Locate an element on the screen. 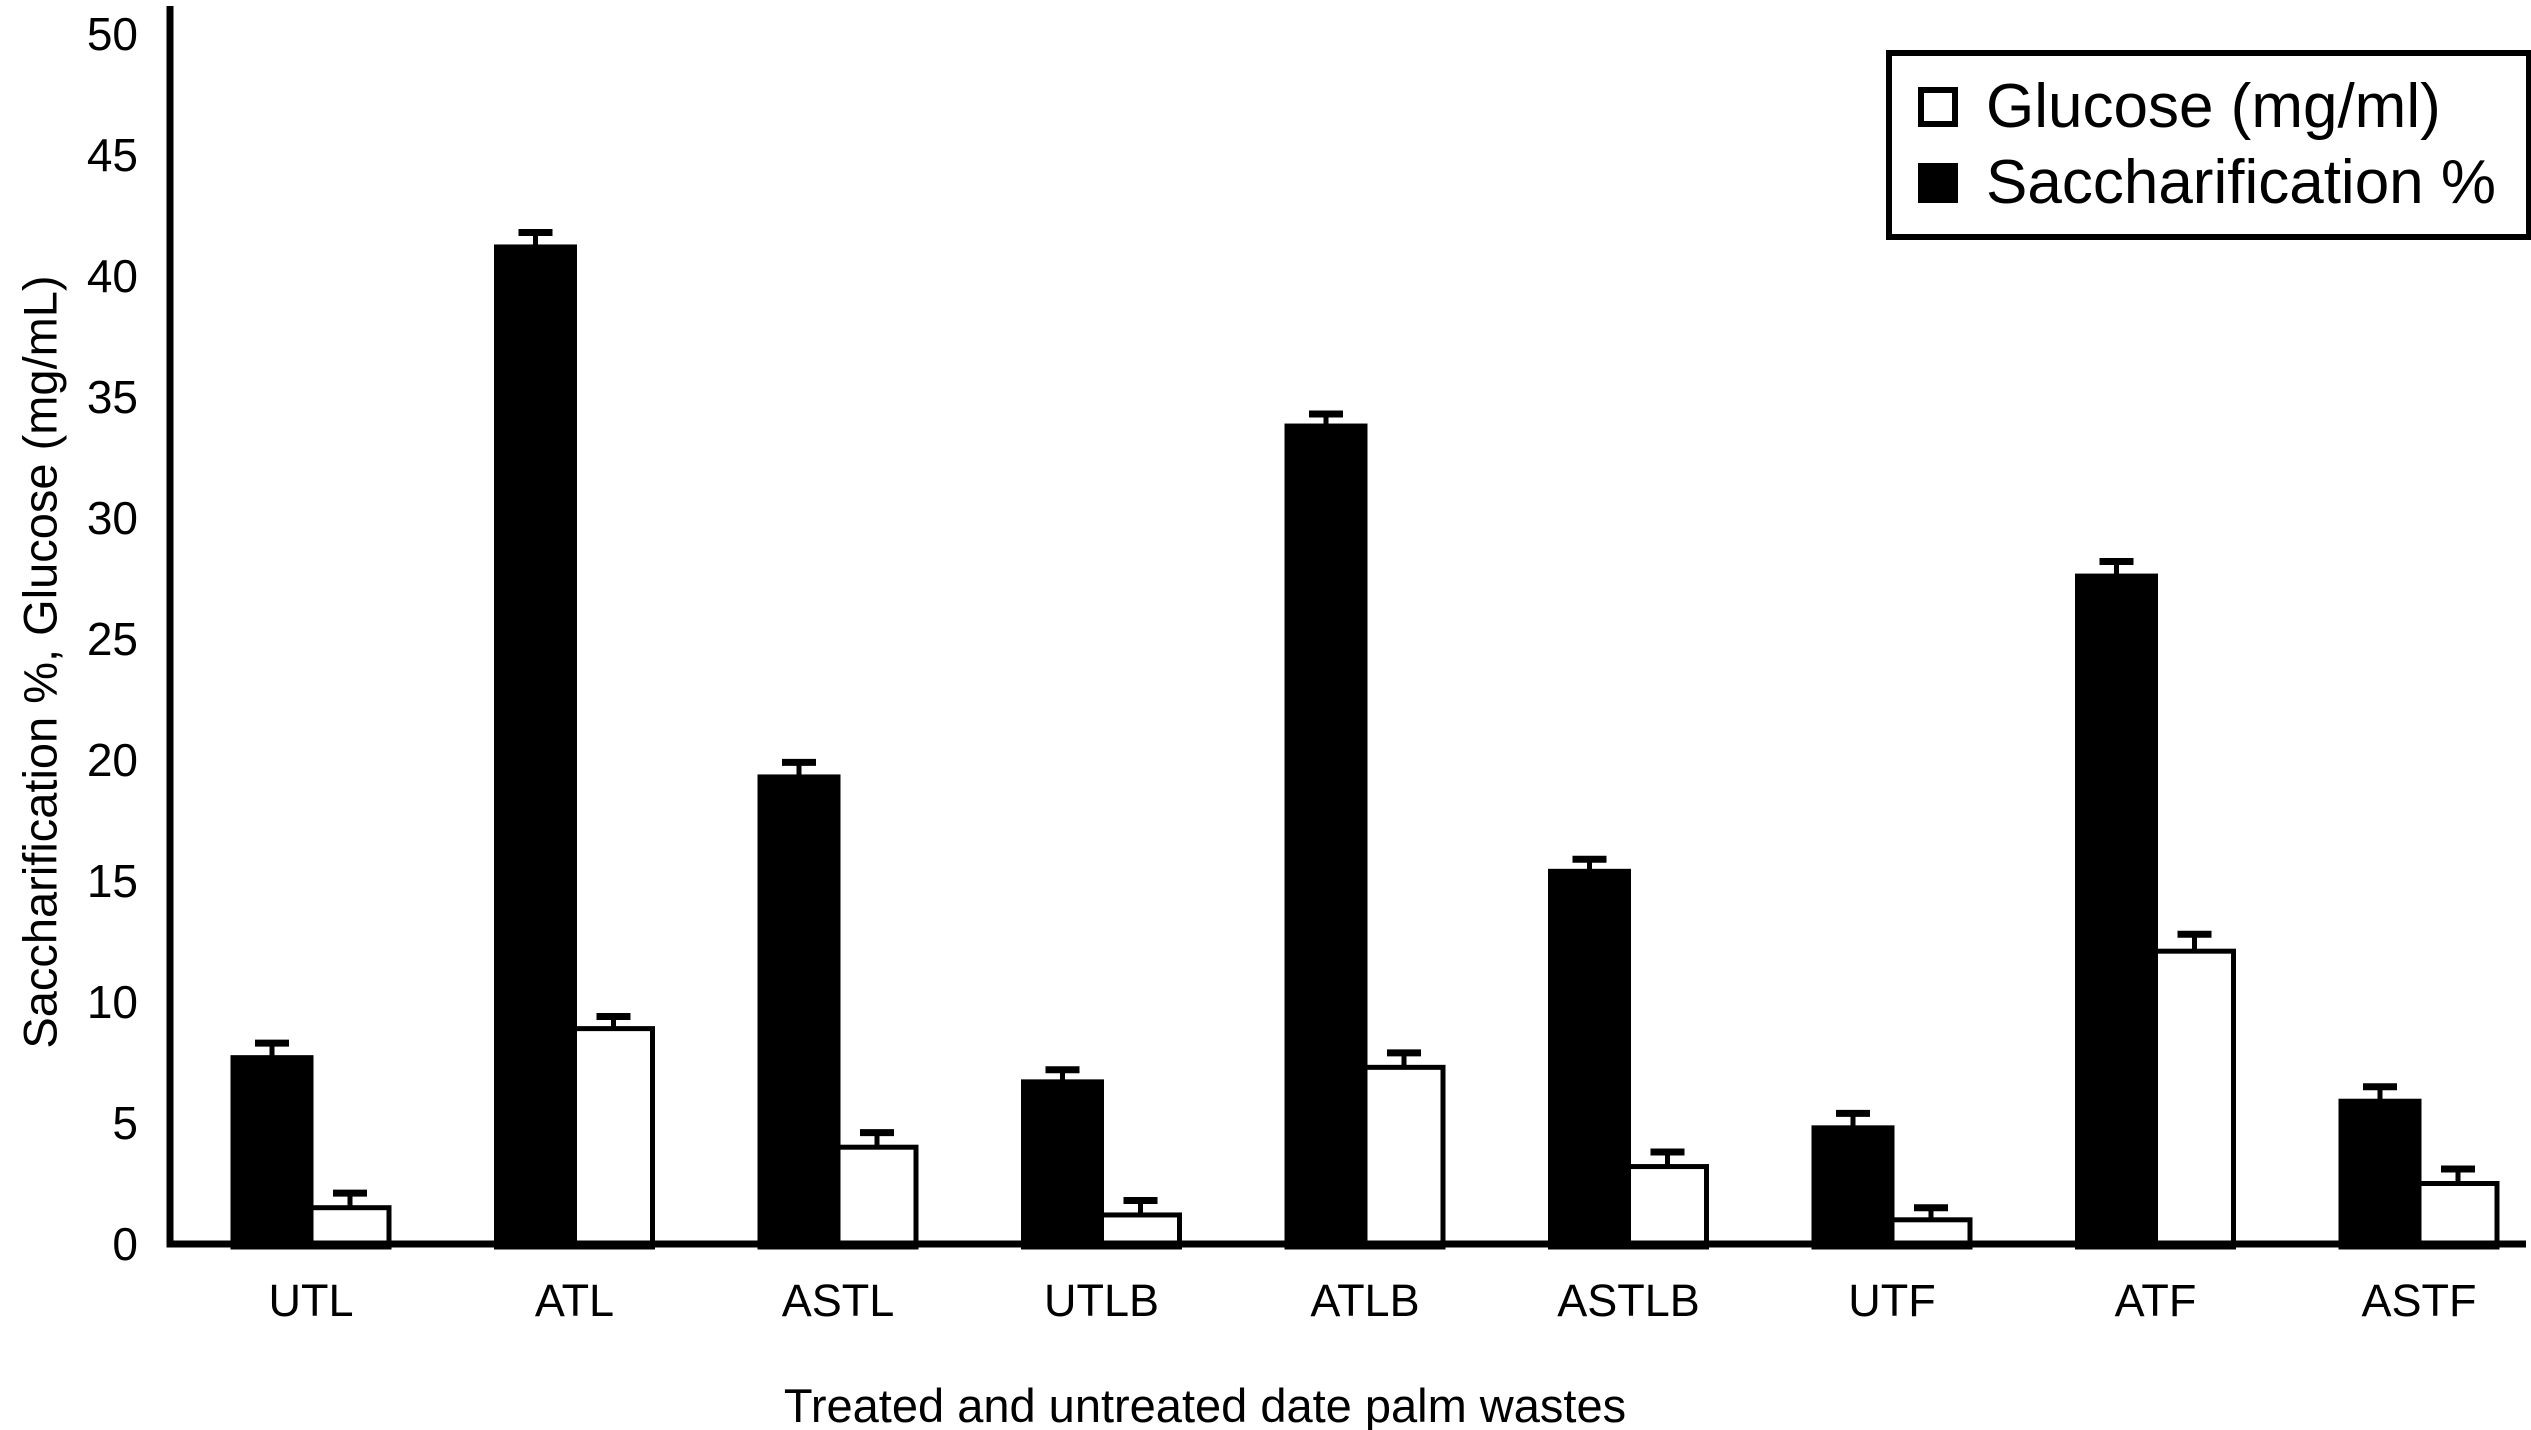 The image size is (2531, 1430). bar-saccharification-ATLB is located at coordinates (1326, 836).